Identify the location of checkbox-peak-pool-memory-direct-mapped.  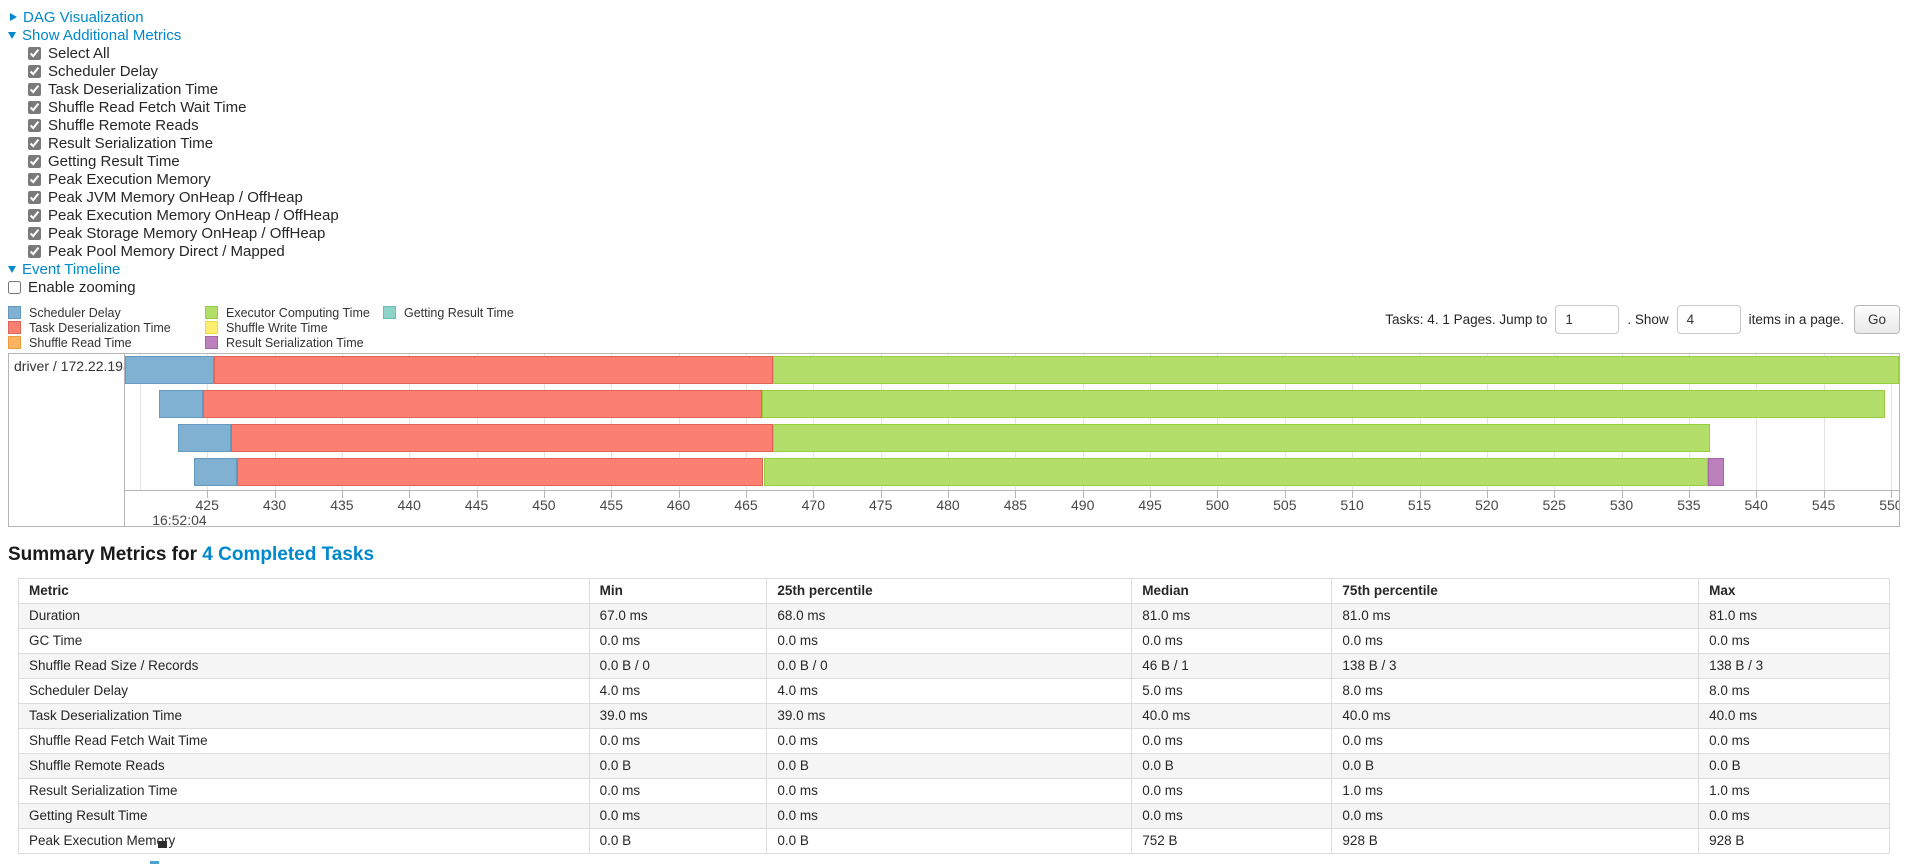
(34, 251).